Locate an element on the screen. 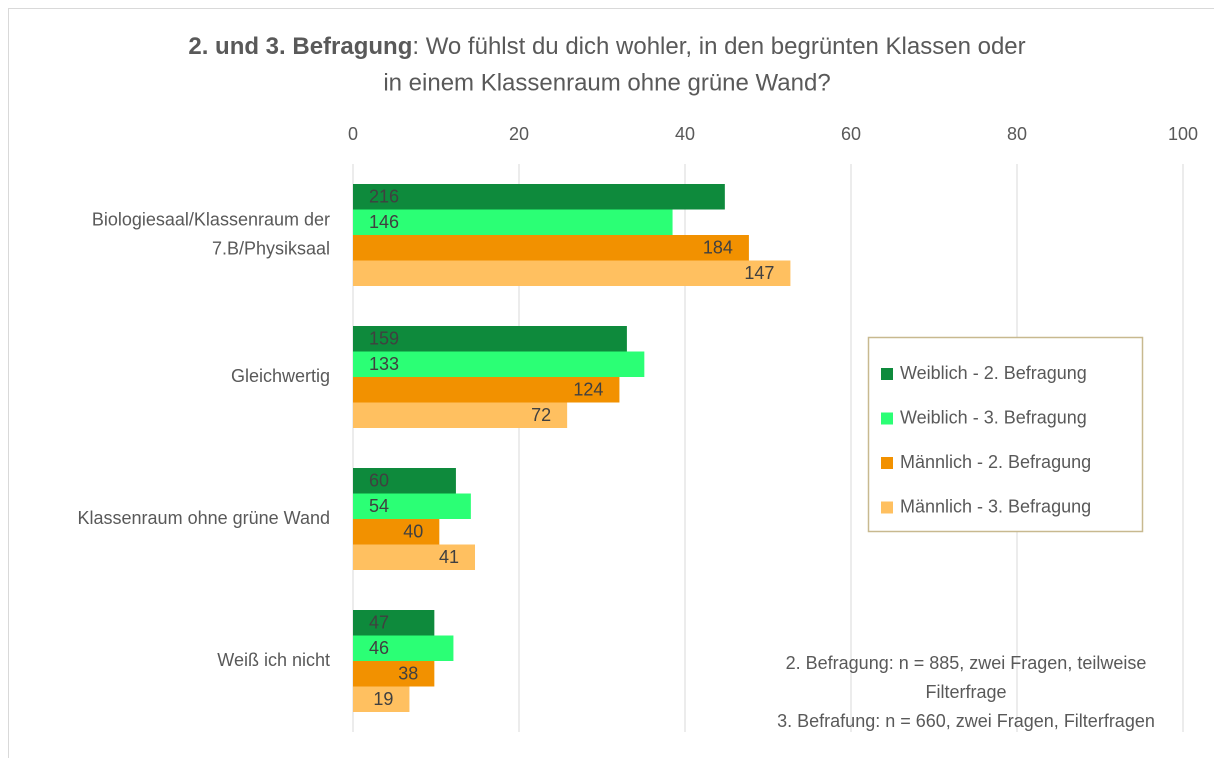  data-label: 146 is located at coordinates (384, 222).